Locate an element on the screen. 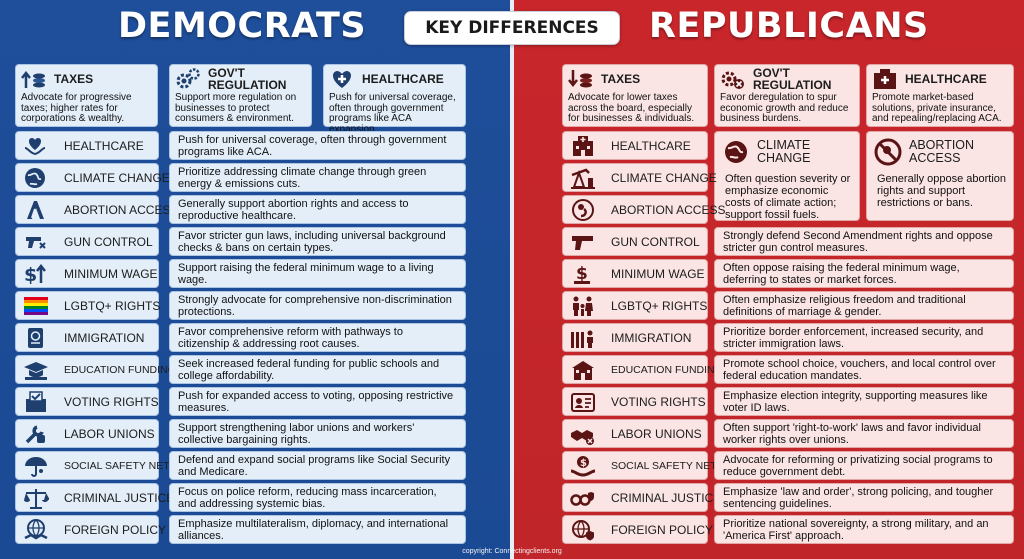 The image size is (1024, 559). rep-row-label-card: LABOR UNIONS is located at coordinates (635, 433).